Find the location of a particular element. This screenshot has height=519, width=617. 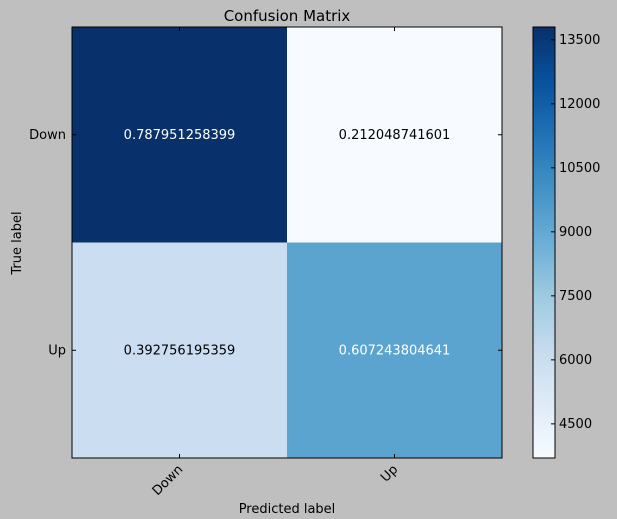

x-tick-label: Down is located at coordinates (168, 480).